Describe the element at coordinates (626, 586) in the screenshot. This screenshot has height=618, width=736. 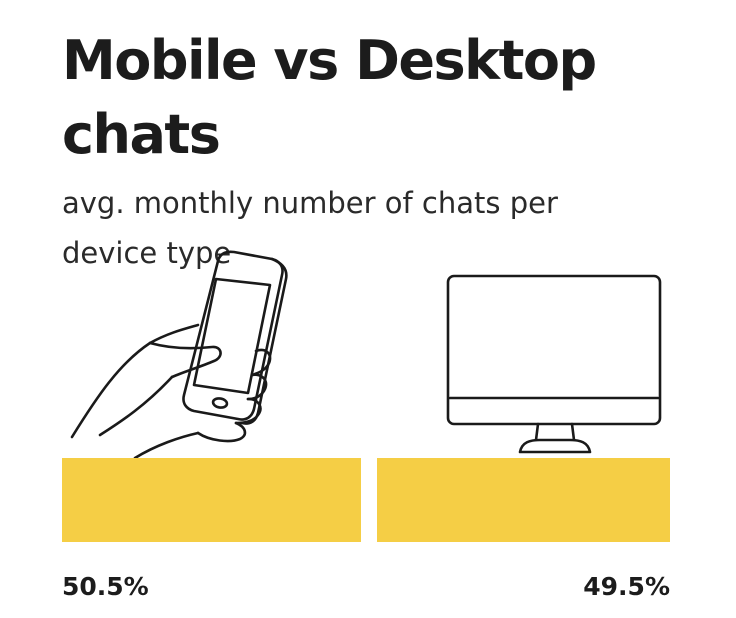
I see `value-label-desktop: 49.5%` at that location.